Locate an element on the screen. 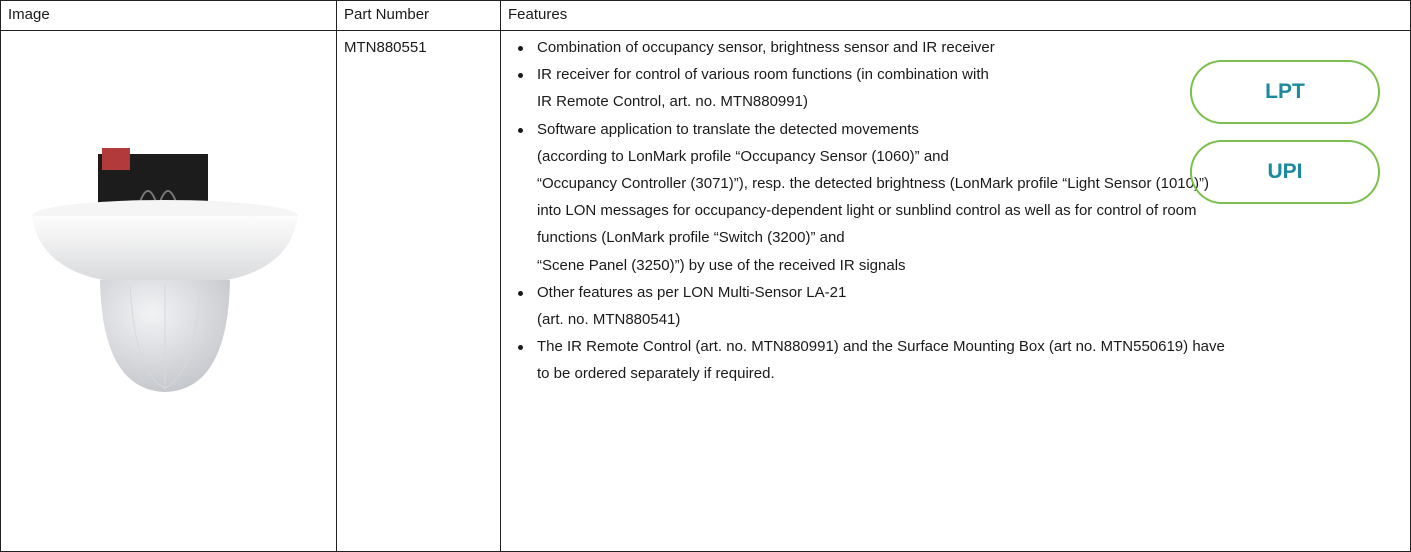 This screenshot has width=1411, height=552. header-cell: Image is located at coordinates (29, 14).